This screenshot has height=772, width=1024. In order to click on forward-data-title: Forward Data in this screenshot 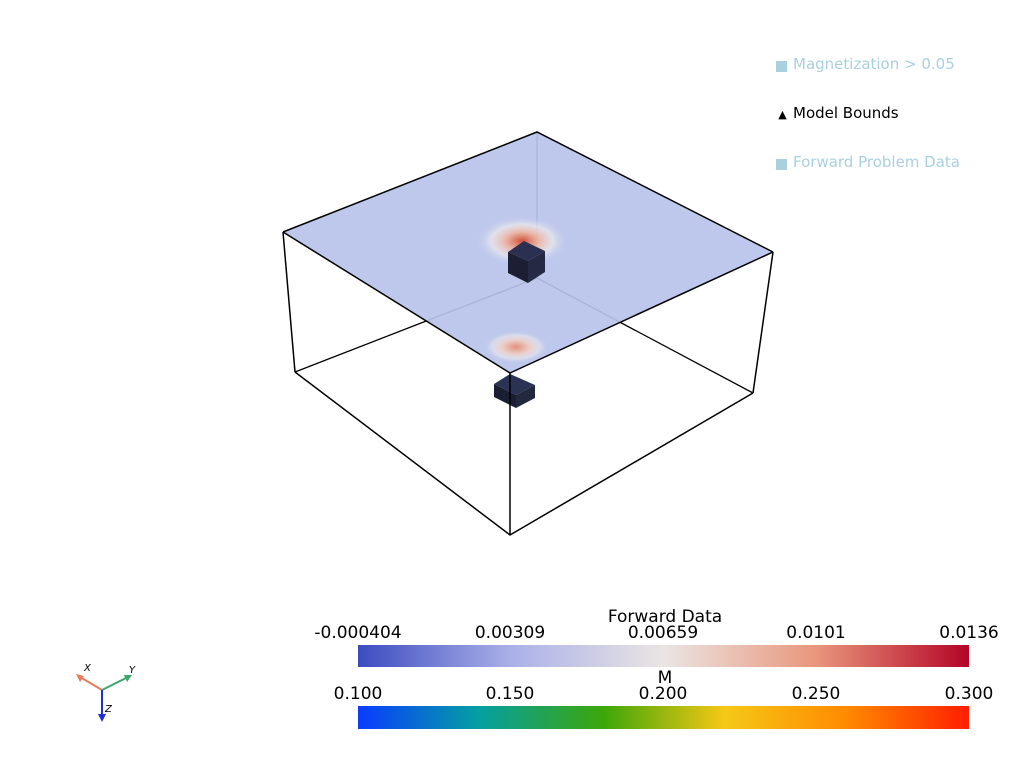, I will do `click(665, 617)`.